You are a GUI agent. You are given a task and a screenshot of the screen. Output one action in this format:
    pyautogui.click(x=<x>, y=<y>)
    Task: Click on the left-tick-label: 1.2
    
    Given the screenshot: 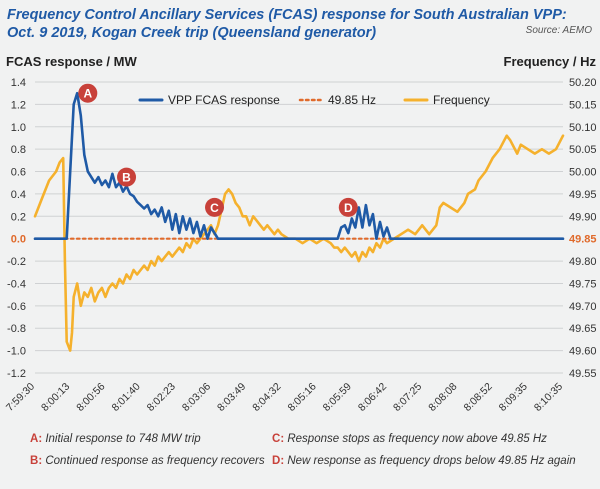 What is the action you would take?
    pyautogui.click(x=18, y=105)
    